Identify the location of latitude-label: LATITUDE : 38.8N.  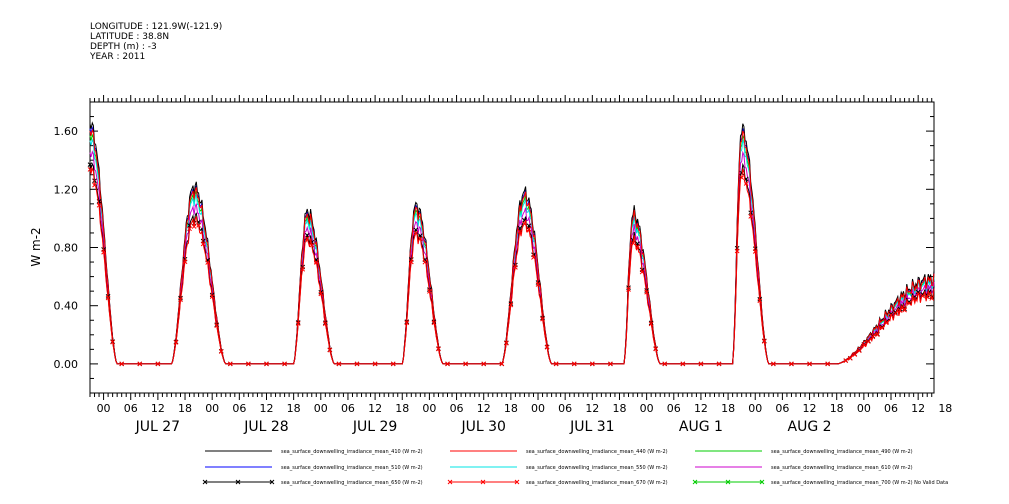
(130, 37).